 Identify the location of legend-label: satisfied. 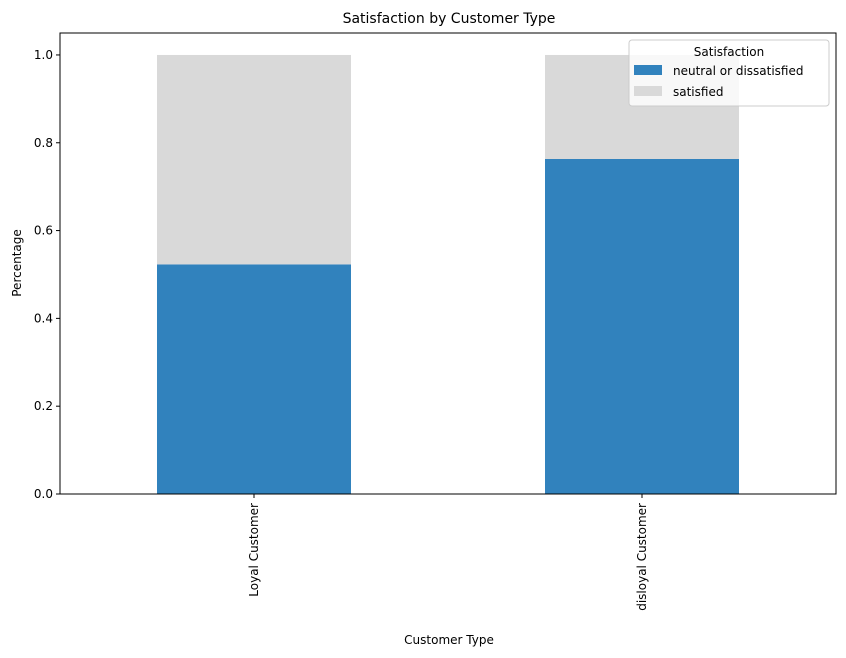
(698, 92).